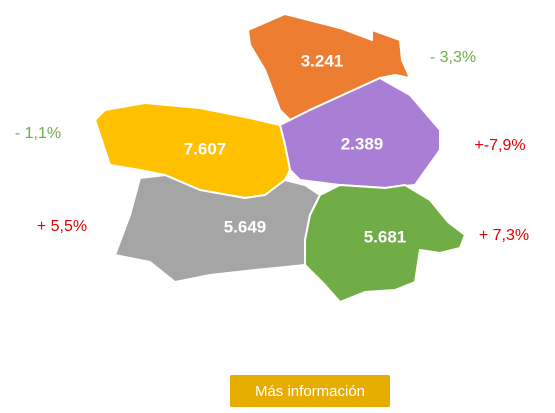 This screenshot has height=413, width=555. Describe the element at coordinates (38, 133) in the screenshot. I see `region-change: - 1,1%` at that location.